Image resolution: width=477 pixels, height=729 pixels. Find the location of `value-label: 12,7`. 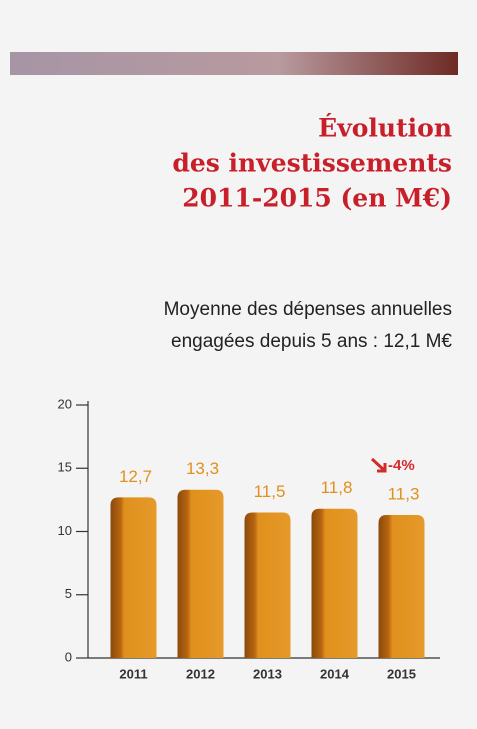

value-label: 12,7 is located at coordinates (135, 476).